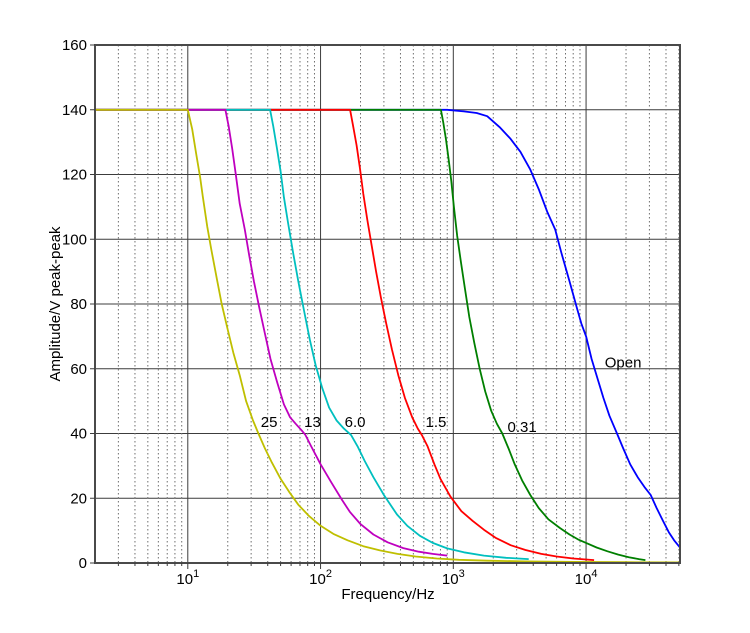 This screenshot has height=633, width=750. What do you see at coordinates (462, 574) in the screenshot?
I see `x-tick-exponent: 3` at bounding box center [462, 574].